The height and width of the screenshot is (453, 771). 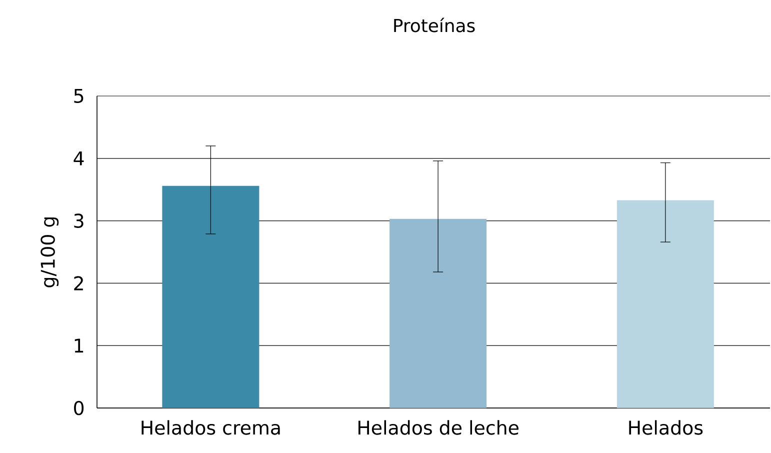 What do you see at coordinates (211, 427) in the screenshot?
I see `x-tick-label: Helados crema` at bounding box center [211, 427].